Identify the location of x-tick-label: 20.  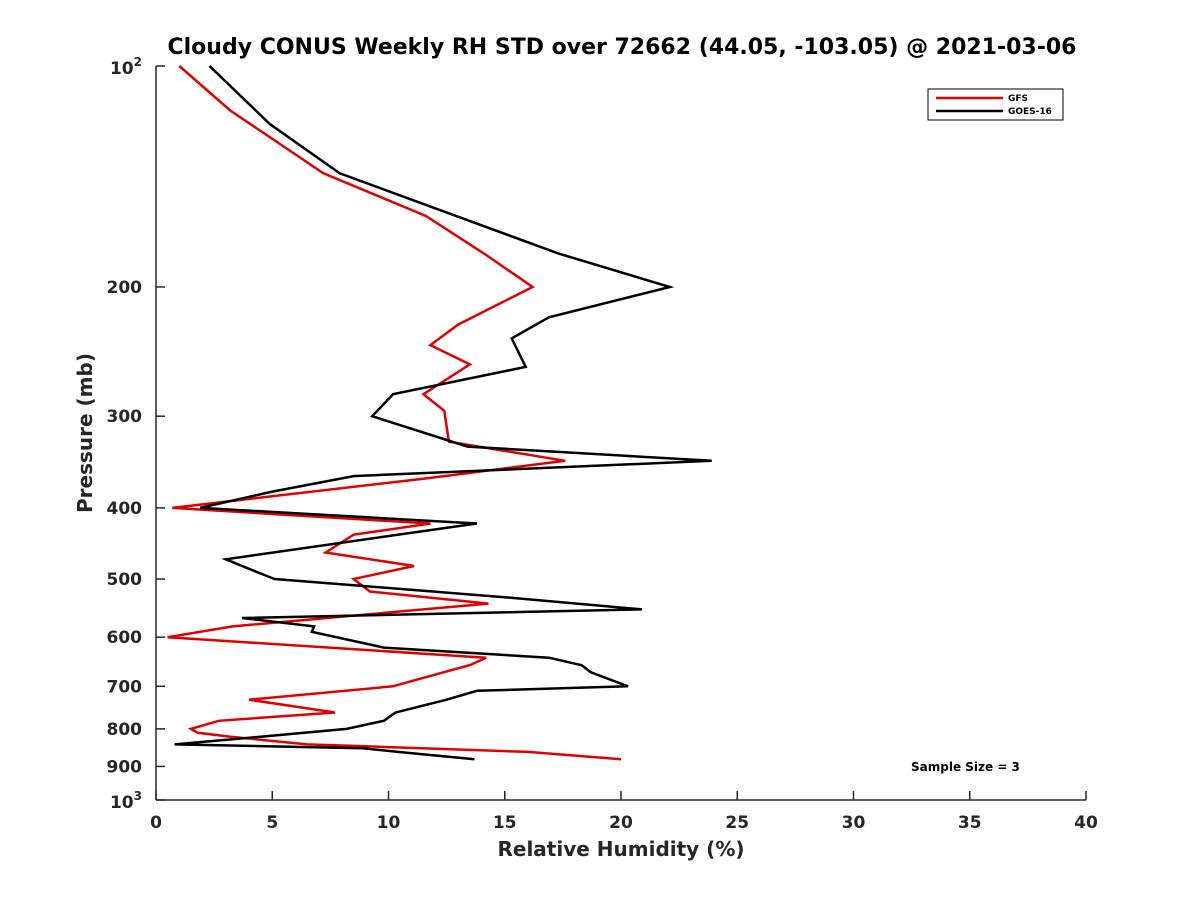
(621, 823).